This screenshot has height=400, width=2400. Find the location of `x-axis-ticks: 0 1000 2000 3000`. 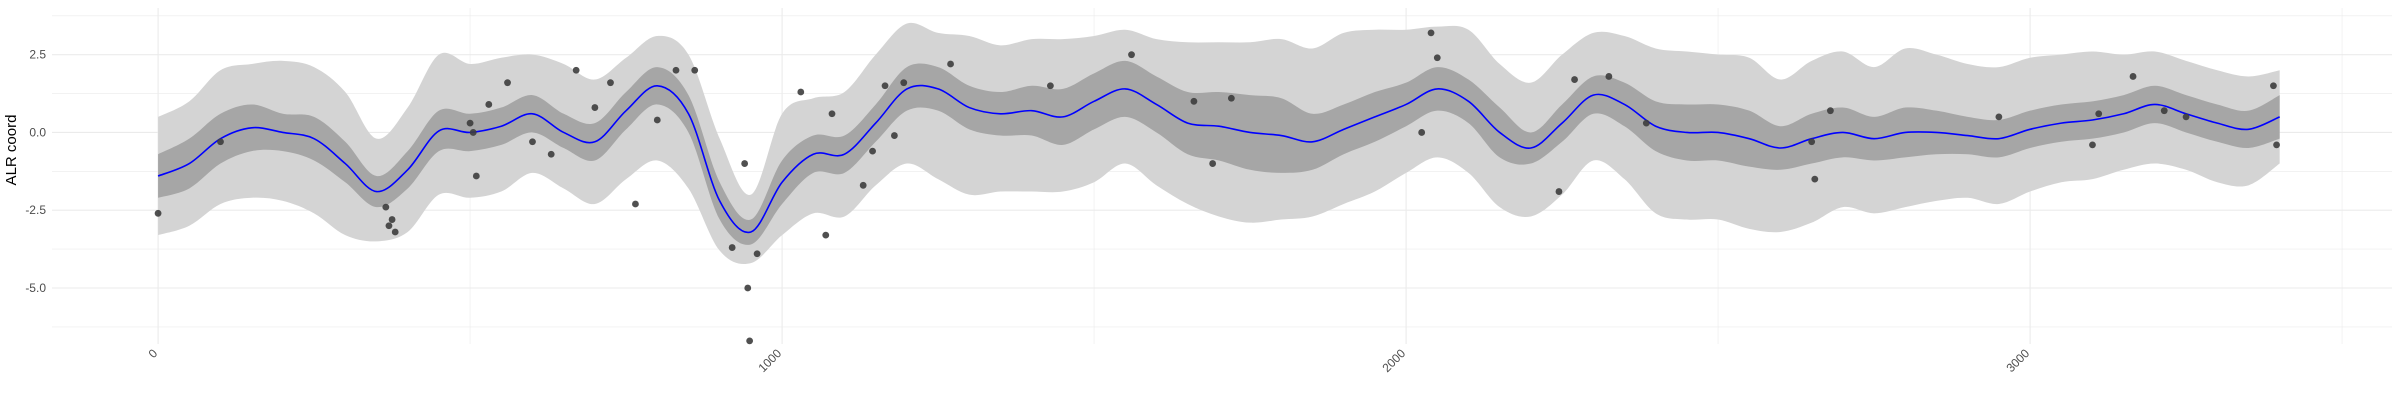

x-axis-ticks: 0 1000 2000 3000 is located at coordinates (1089, 360).